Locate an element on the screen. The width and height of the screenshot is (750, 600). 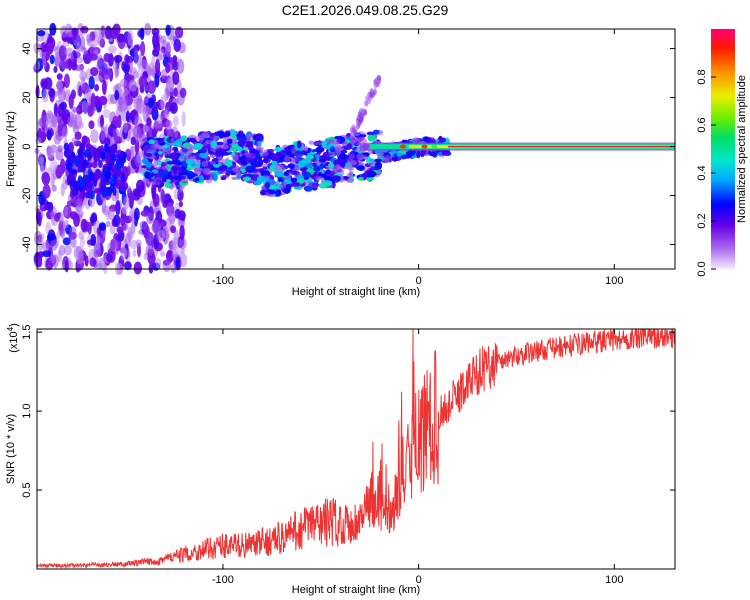
colorbar-tick-label: 0.0 is located at coordinates (702, 268).